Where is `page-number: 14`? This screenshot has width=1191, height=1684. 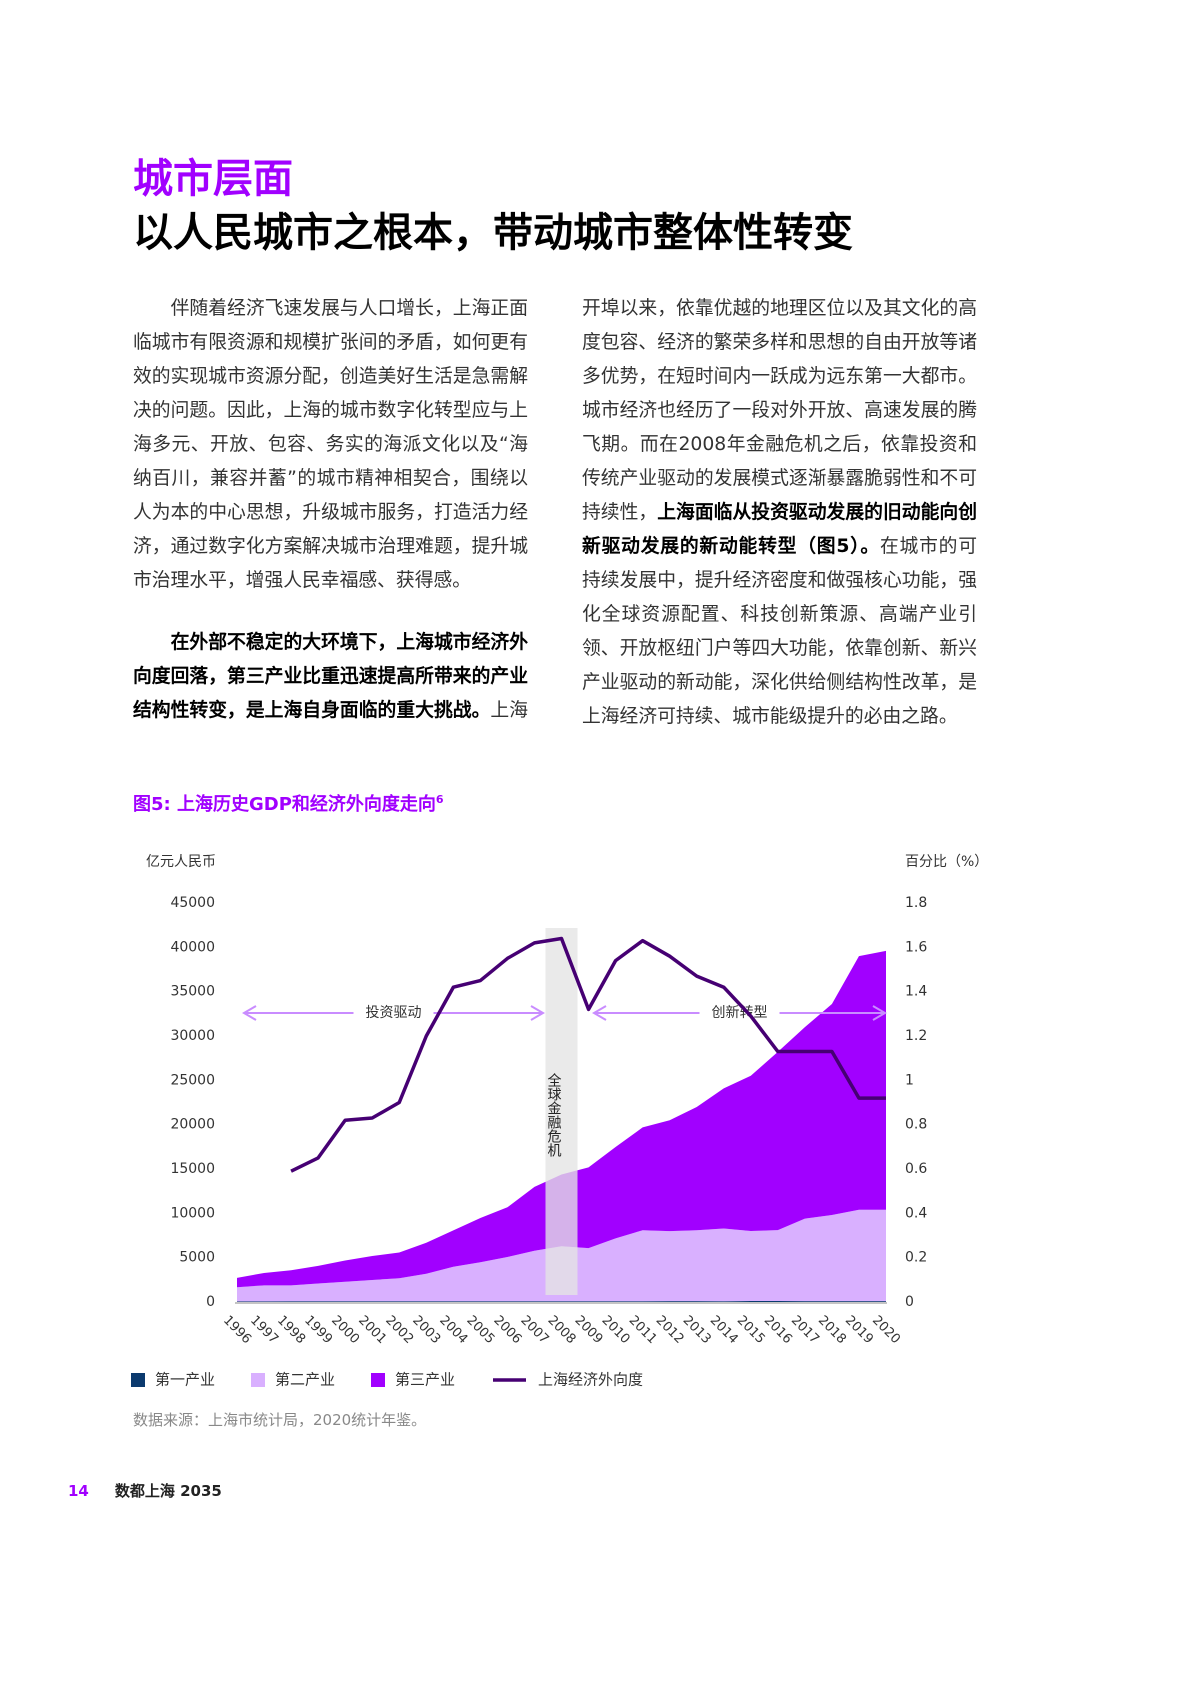
page-number: 14 is located at coordinates (78, 1491).